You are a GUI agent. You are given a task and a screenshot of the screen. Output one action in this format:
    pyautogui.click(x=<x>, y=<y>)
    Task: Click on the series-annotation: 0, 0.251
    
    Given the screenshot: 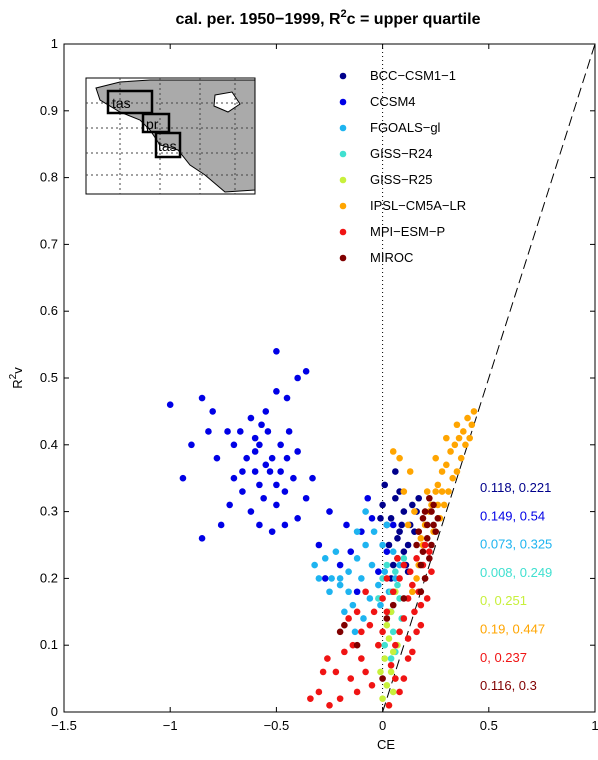 What is the action you would take?
    pyautogui.click(x=503, y=600)
    